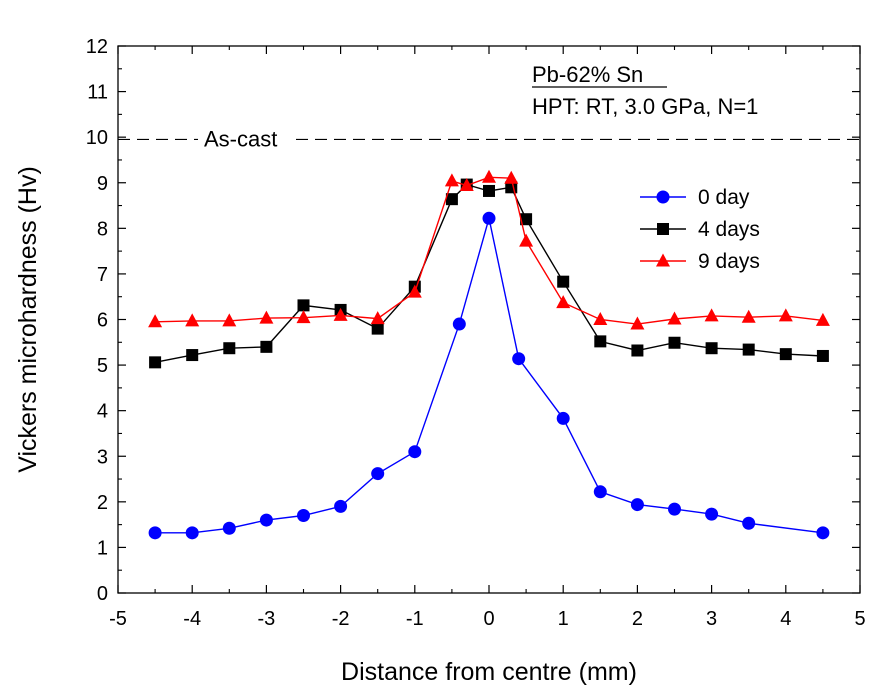 Image resolution: width=894 pixels, height=690 pixels. I want to click on y-tick-label: 5, so click(102, 366).